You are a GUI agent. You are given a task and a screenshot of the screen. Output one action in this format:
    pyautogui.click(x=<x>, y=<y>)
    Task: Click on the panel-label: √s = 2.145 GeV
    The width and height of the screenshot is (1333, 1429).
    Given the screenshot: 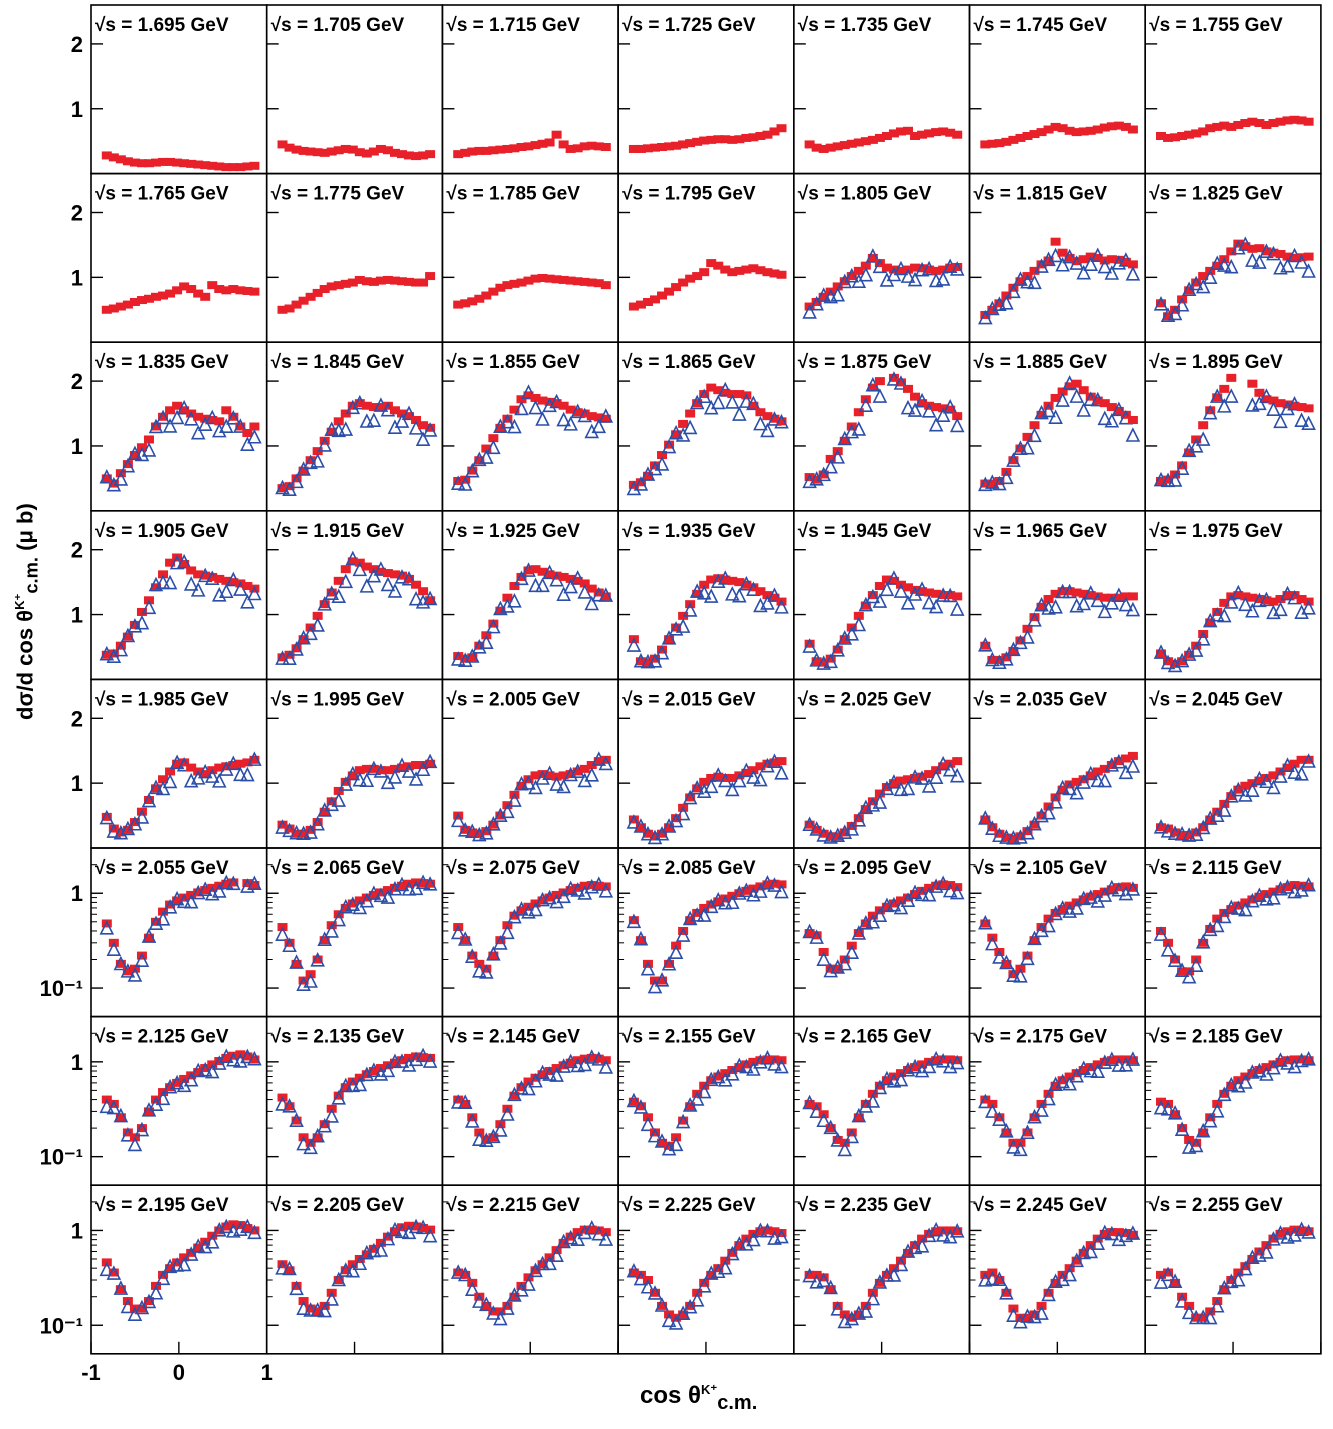 What is the action you would take?
    pyautogui.click(x=513, y=1037)
    